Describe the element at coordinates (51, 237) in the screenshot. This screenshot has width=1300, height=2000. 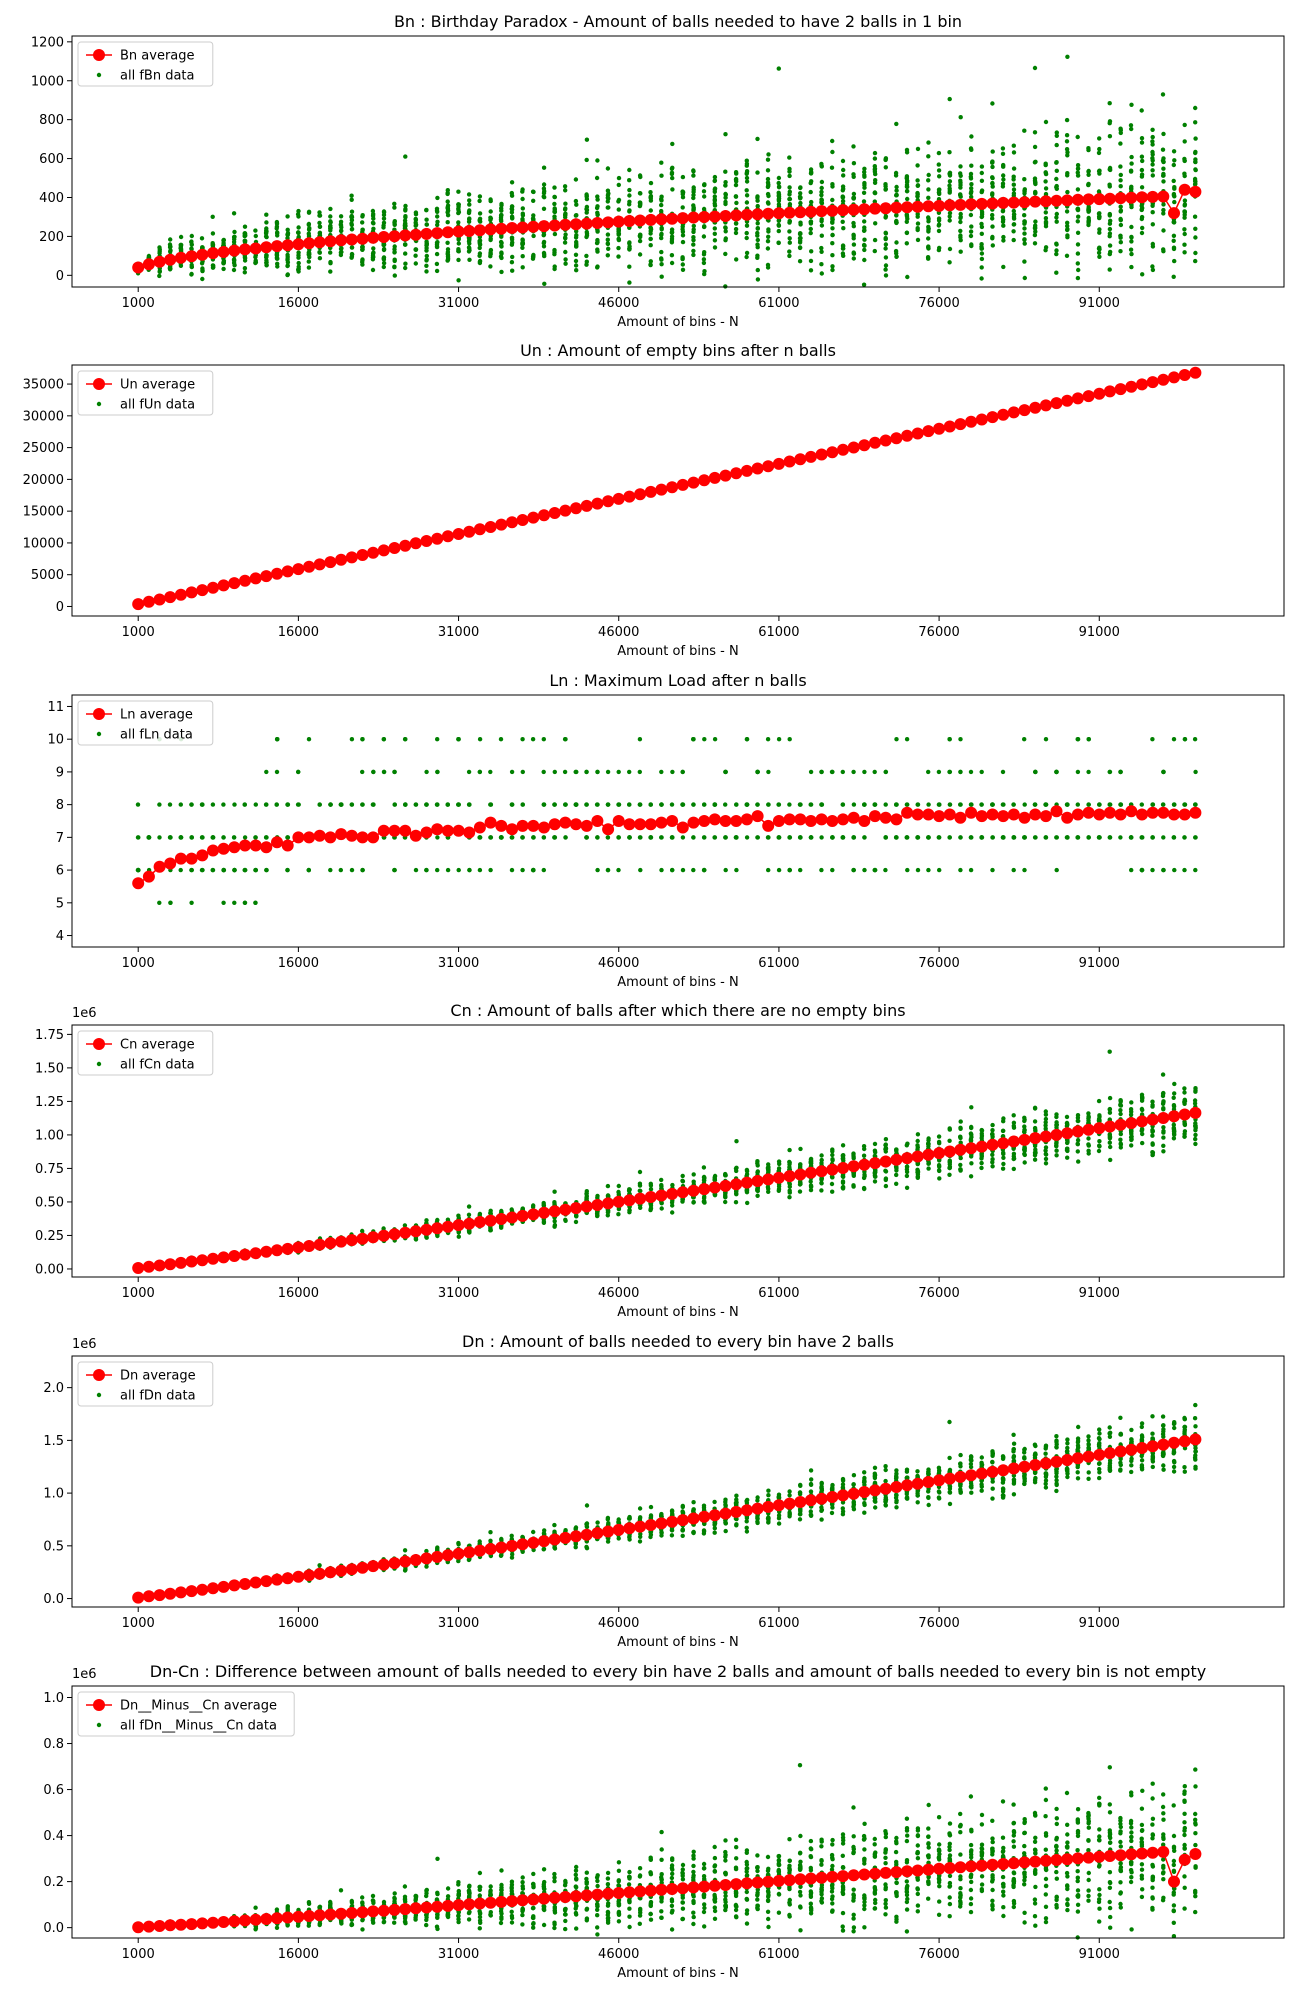
I see `y-tick-label: 200` at that location.